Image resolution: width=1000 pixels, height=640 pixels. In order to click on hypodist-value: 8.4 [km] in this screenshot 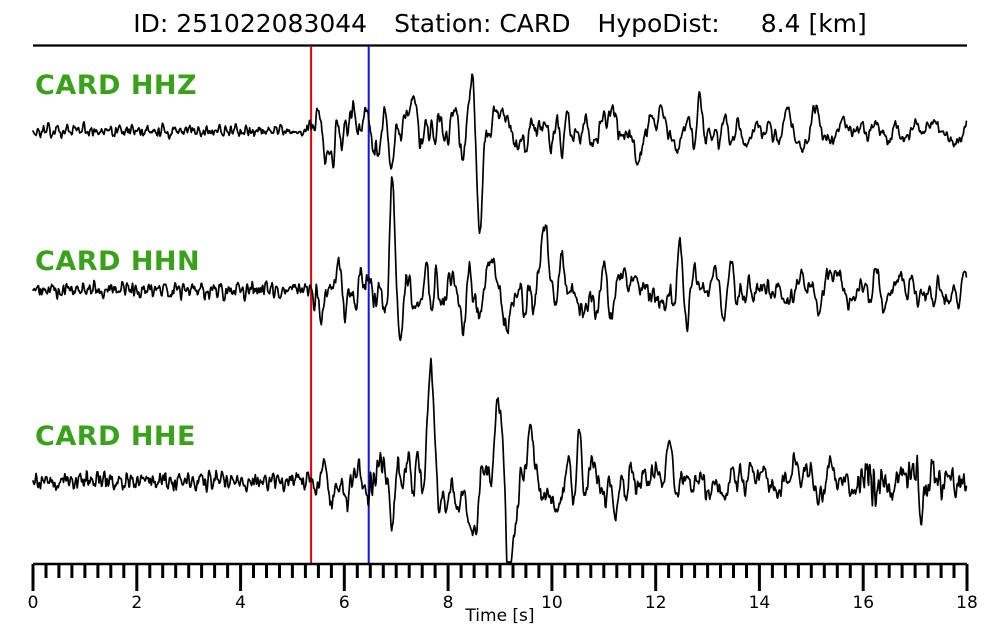, I will do `click(813, 23)`.